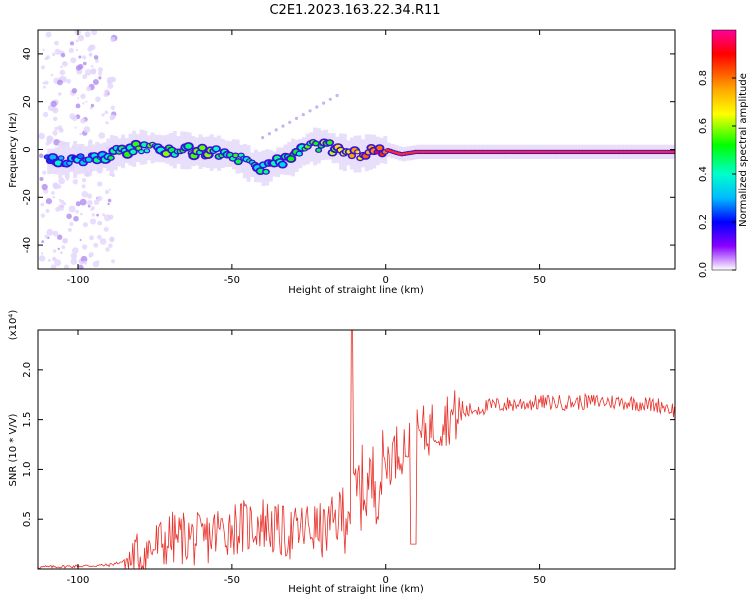 This screenshot has width=750, height=600. What do you see at coordinates (13, 325) in the screenshot?
I see `snr-multiplier: (x10⁴)` at bounding box center [13, 325].